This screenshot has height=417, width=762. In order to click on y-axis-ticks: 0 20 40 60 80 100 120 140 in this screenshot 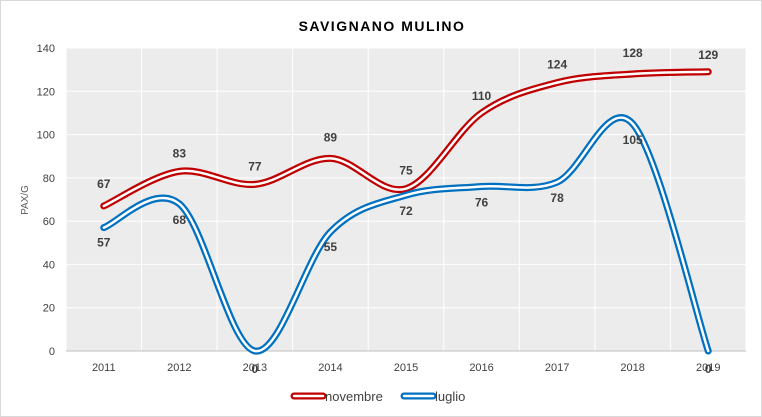, I will do `click(46, 200)`.